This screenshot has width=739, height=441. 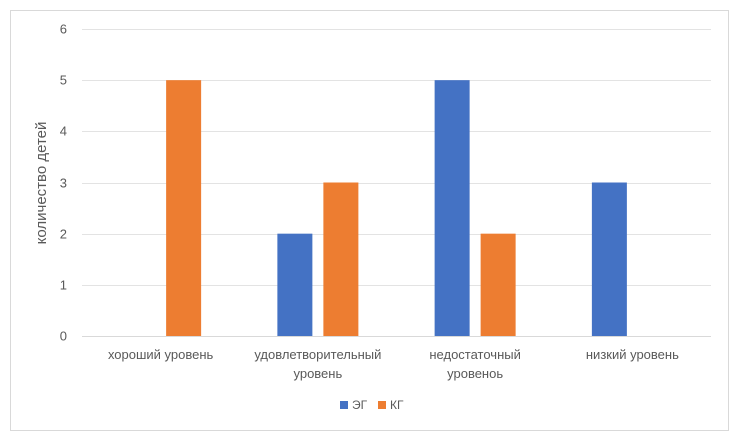 I want to click on y-tick-label: 2, so click(x=63, y=234).